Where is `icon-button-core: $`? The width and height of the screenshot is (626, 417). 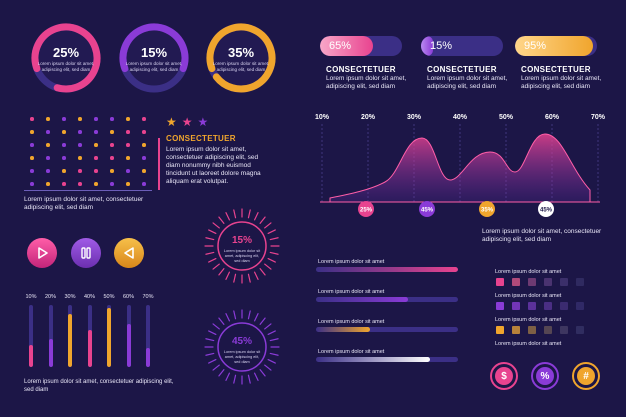
icon-button-core: $ is located at coordinates (504, 376).